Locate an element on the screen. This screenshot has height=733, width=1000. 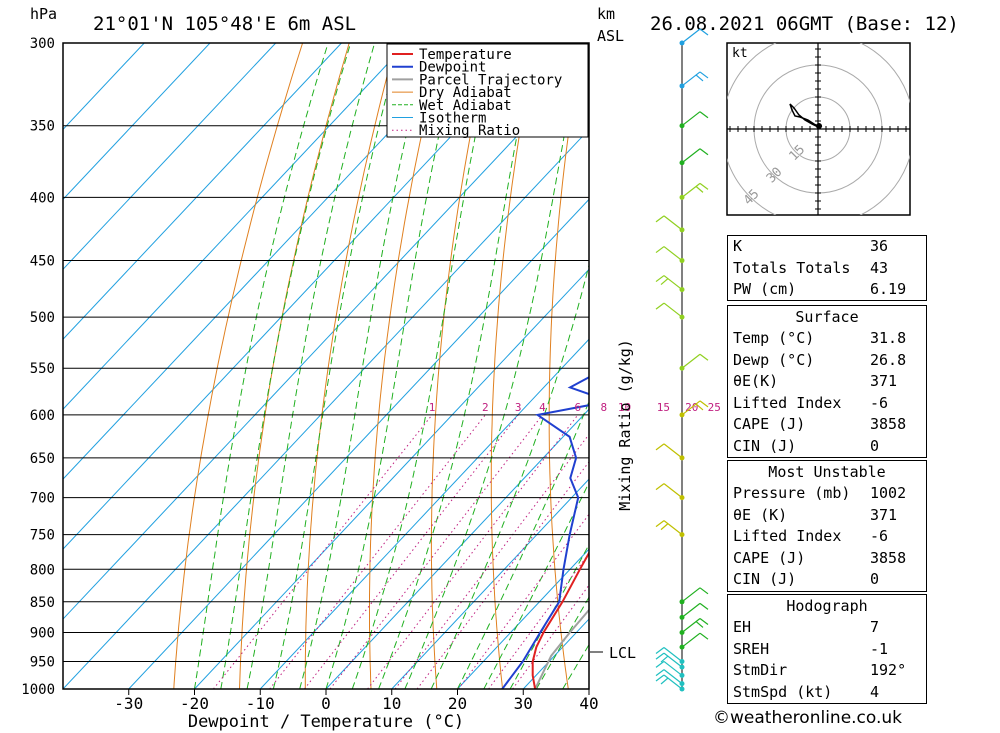
pressure-tick-label: 400 is located at coordinates (42, 198).